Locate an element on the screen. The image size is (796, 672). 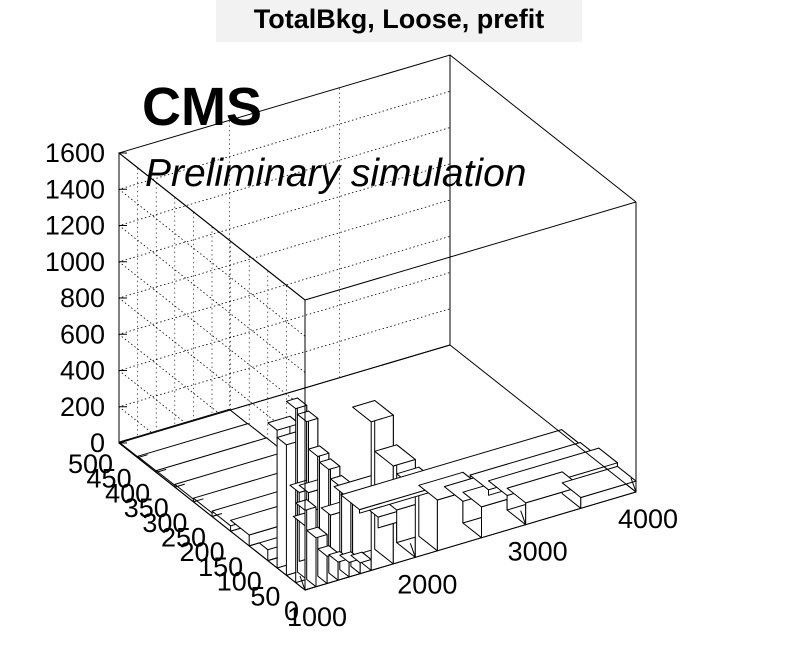
z-tick-label: 1400 is located at coordinates (75, 189).